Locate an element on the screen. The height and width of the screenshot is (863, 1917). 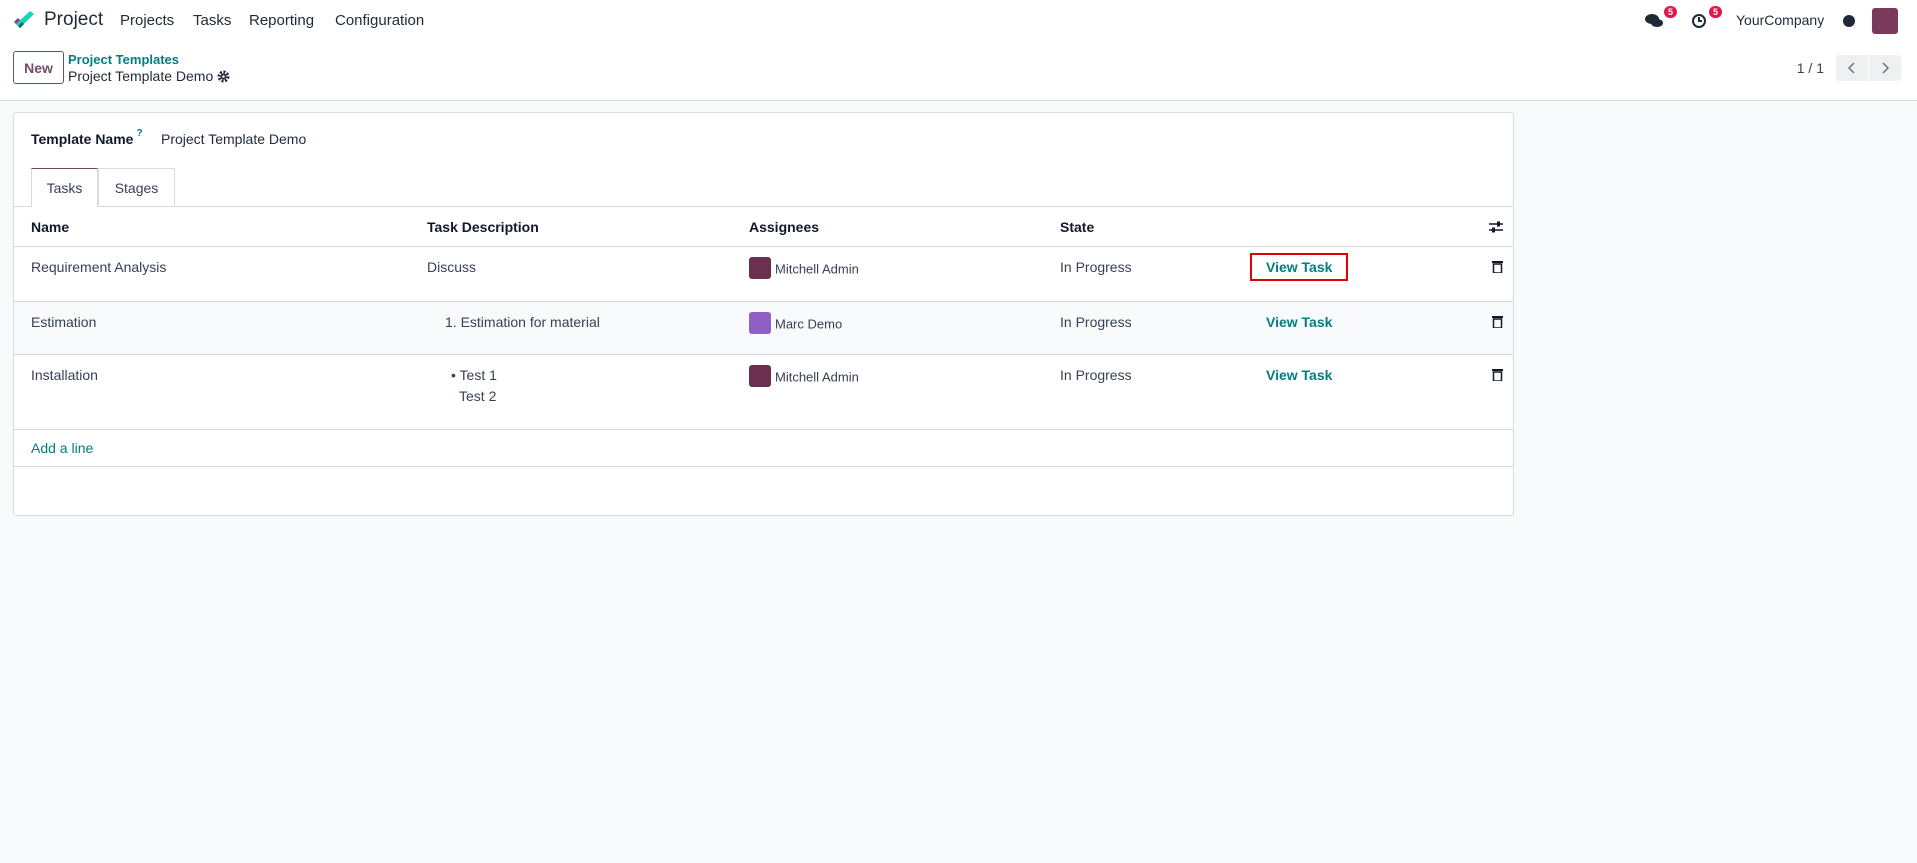
app-name: Project is located at coordinates (74, 19).